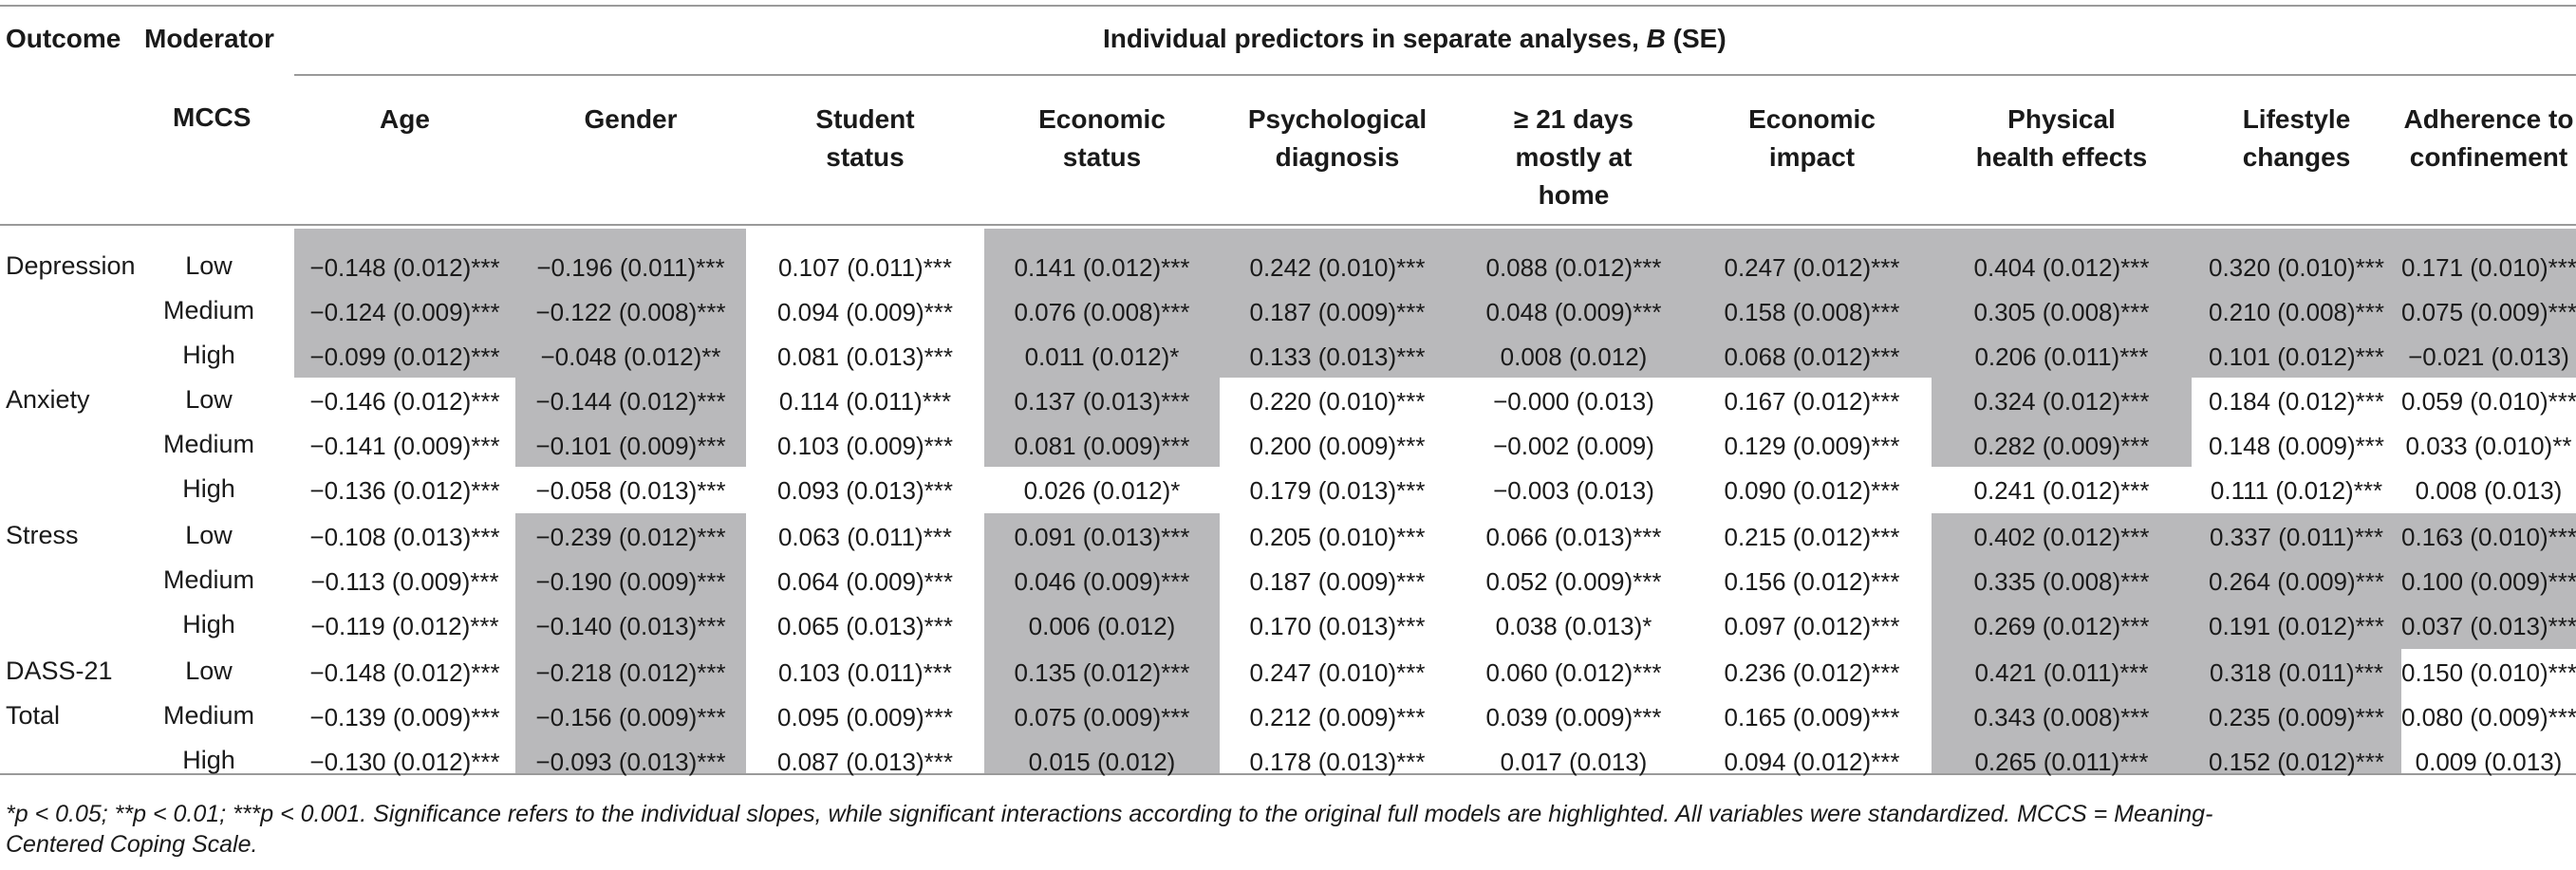 This screenshot has width=2576, height=870. Describe the element at coordinates (1337, 717) in the screenshot. I see `table-cell: 0.212 (0.009)***` at that location.